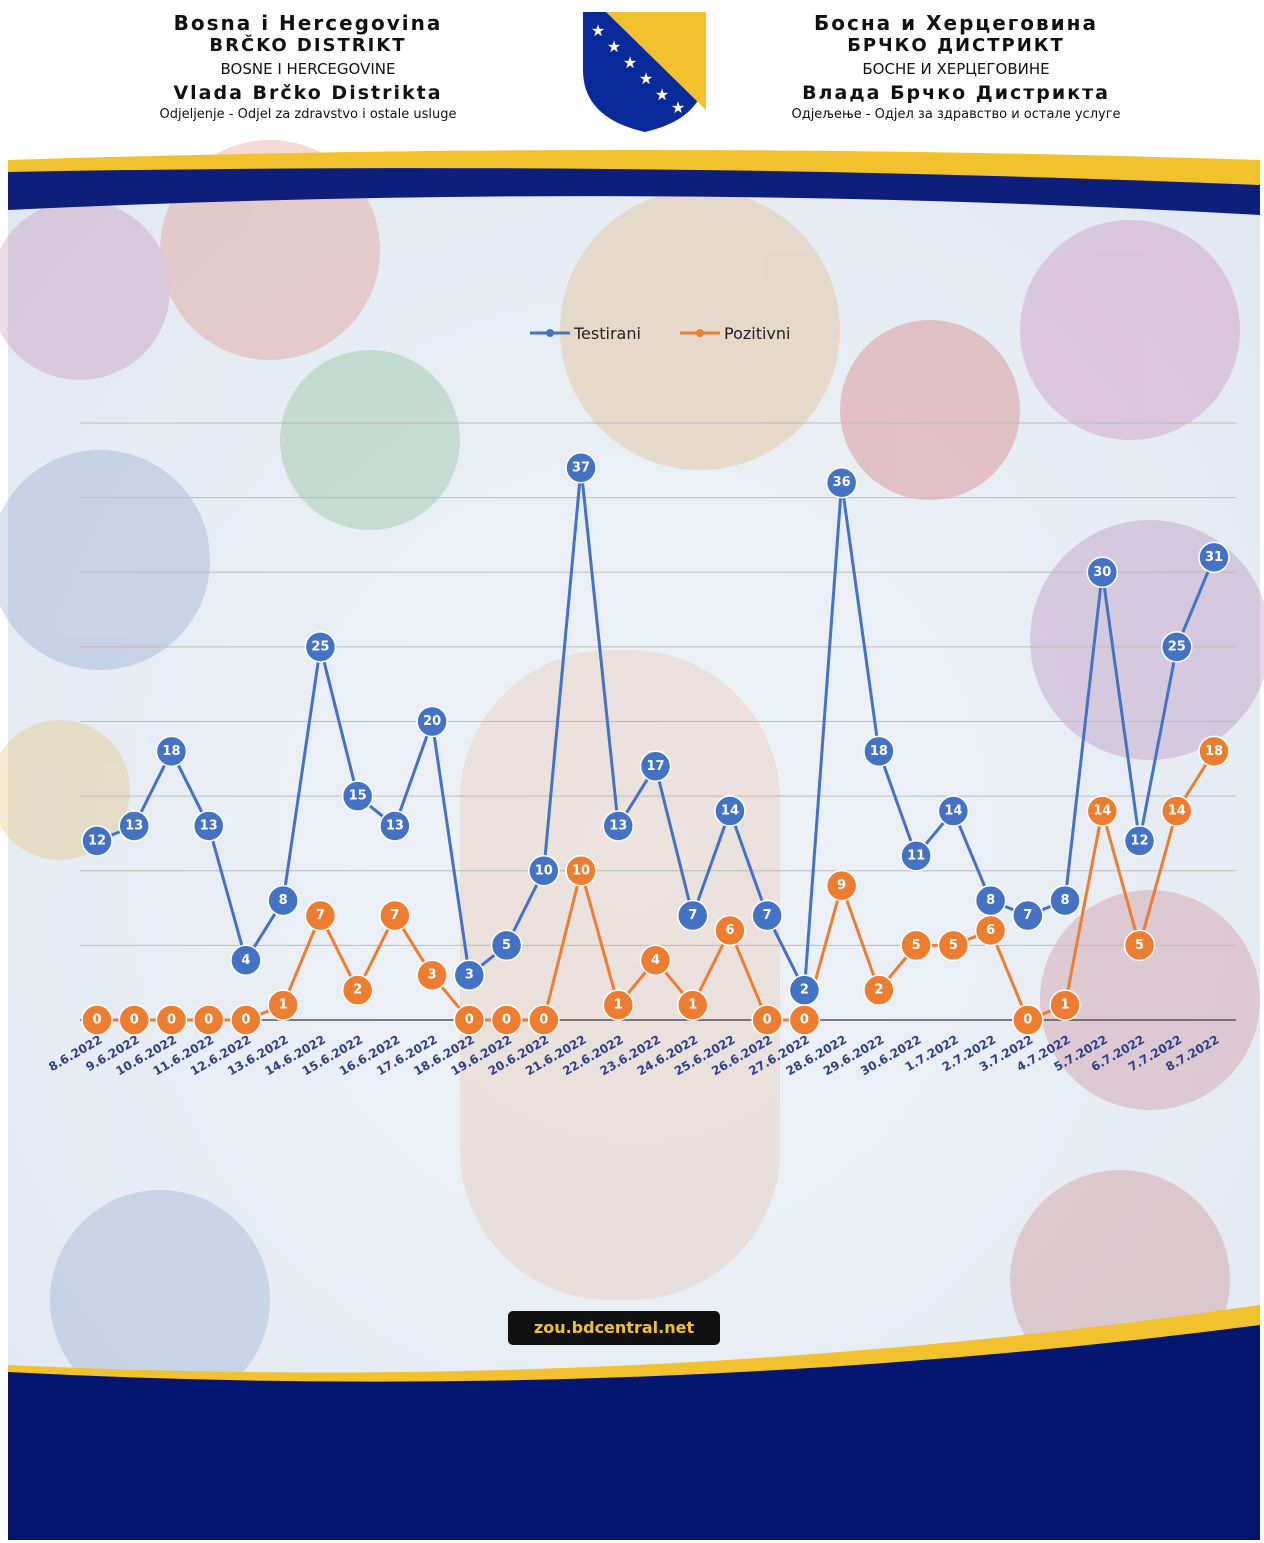  What do you see at coordinates (757, 333) in the screenshot?
I see `legend-label: Pozitivni` at bounding box center [757, 333].